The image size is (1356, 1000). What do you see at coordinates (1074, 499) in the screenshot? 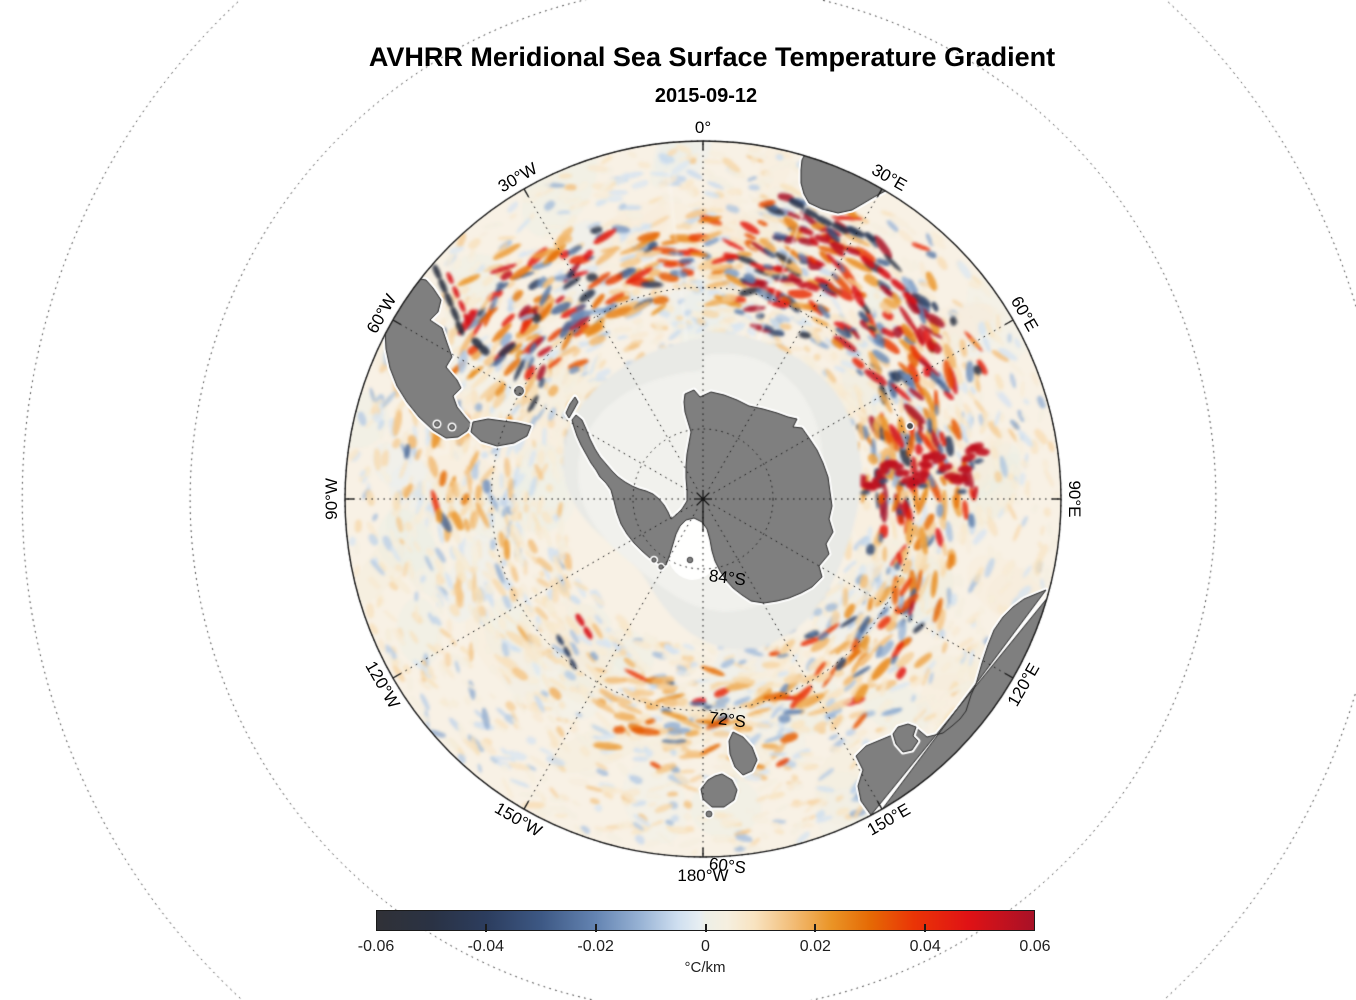
I see `meridian-label-90E: 90°E` at bounding box center [1074, 499].